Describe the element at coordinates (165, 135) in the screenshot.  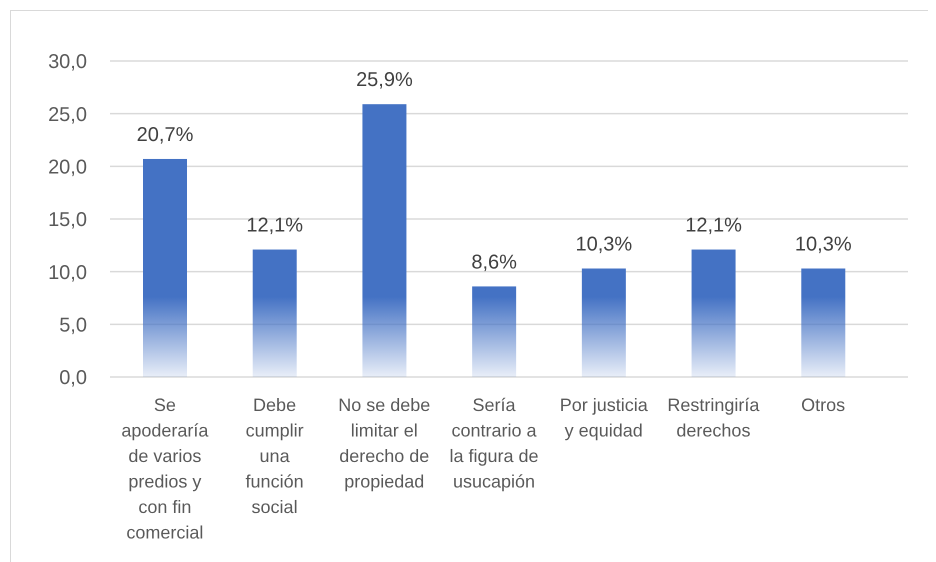
I see `data-label: 20,7%` at that location.